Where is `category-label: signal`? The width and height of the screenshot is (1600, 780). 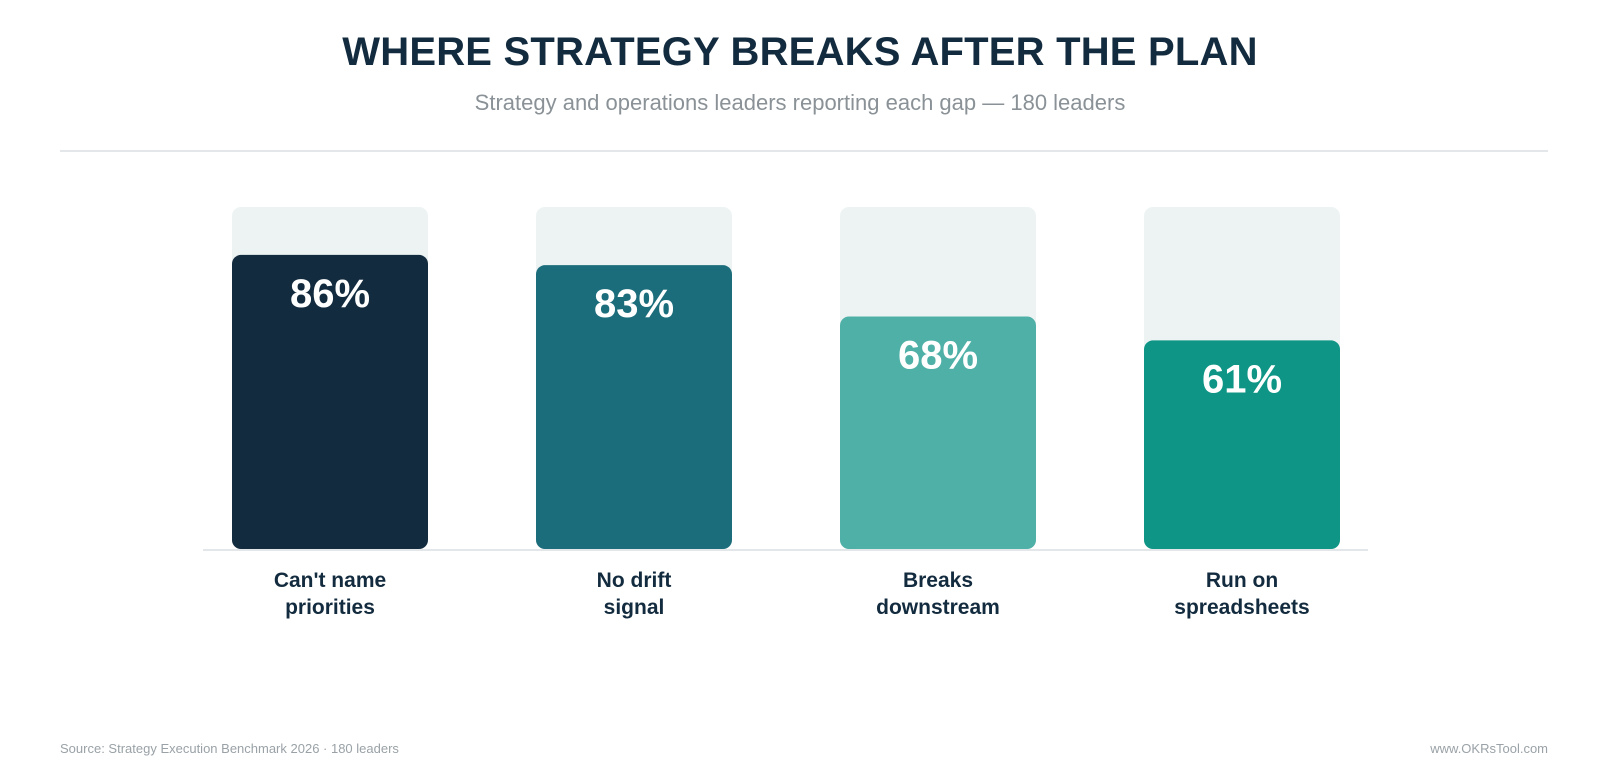
category-label: signal is located at coordinates (634, 607).